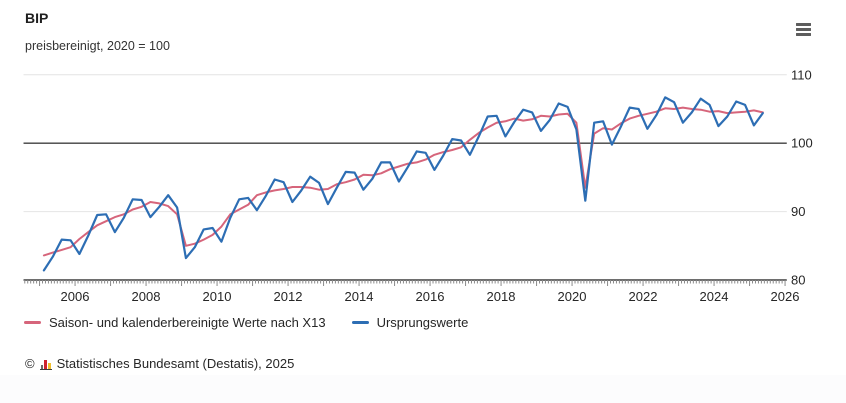 Image resolution: width=846 pixels, height=403 pixels. What do you see at coordinates (802, 143) in the screenshot?
I see `svg-text: 100` at bounding box center [802, 143].